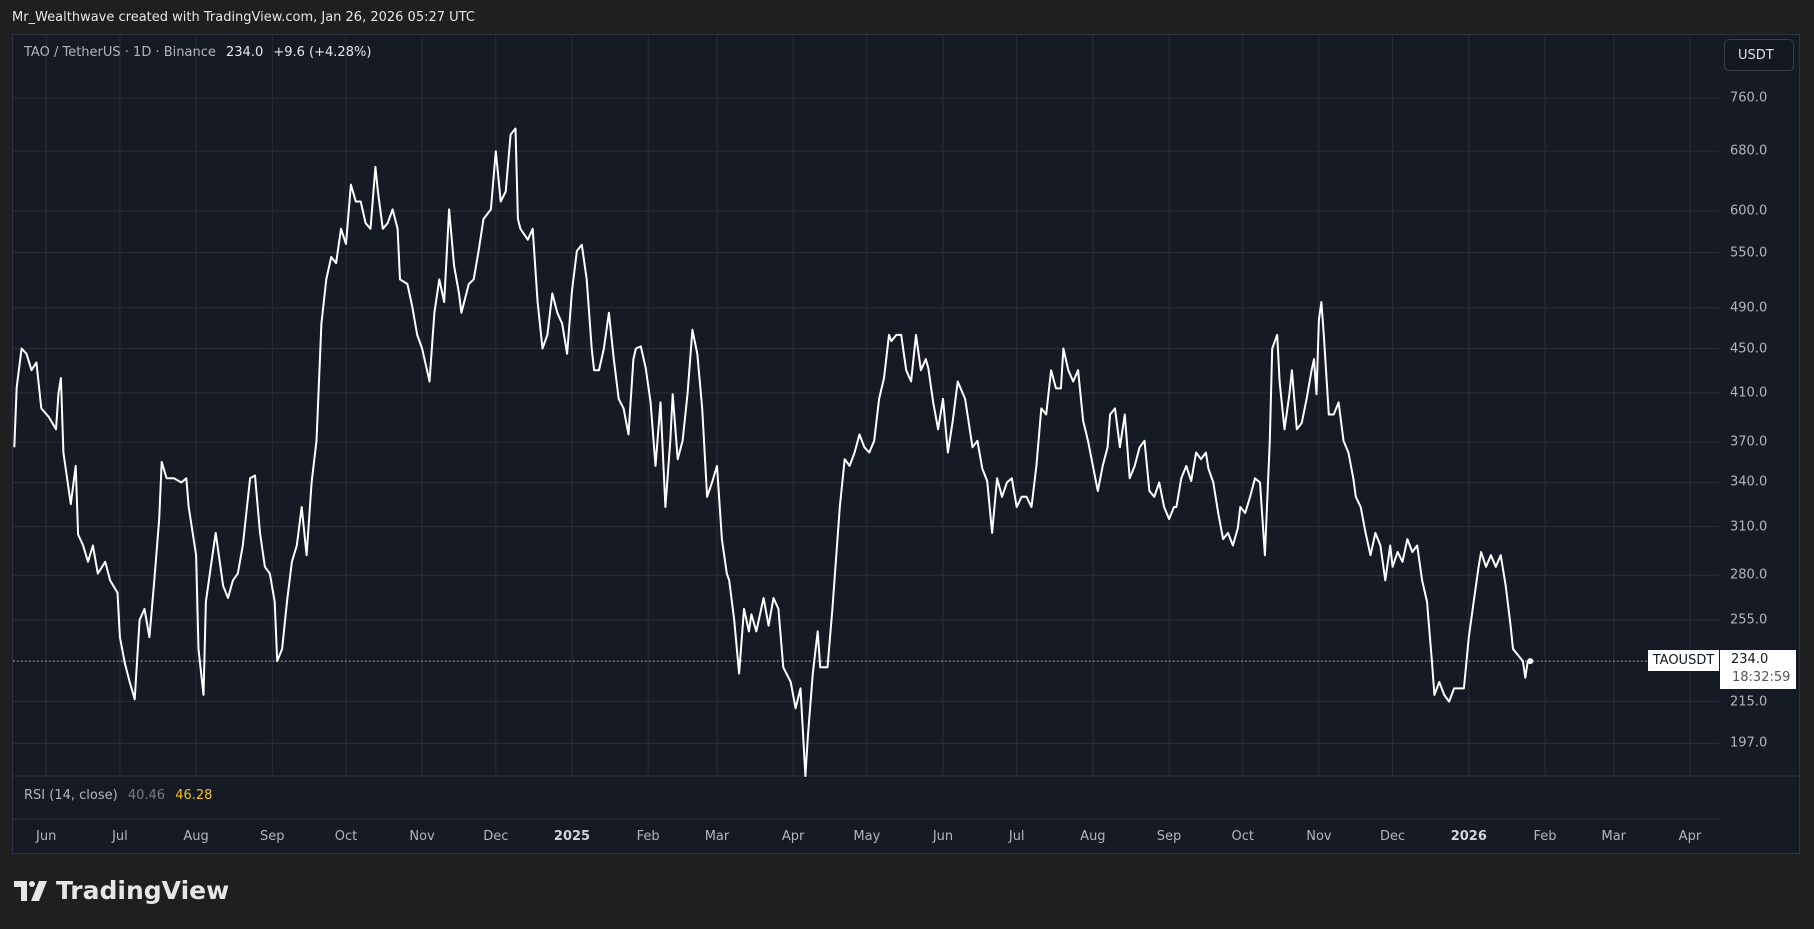 The image size is (1814, 929). What do you see at coordinates (194, 795) in the screenshot?
I see `rsi-value-2: 46.28` at bounding box center [194, 795].